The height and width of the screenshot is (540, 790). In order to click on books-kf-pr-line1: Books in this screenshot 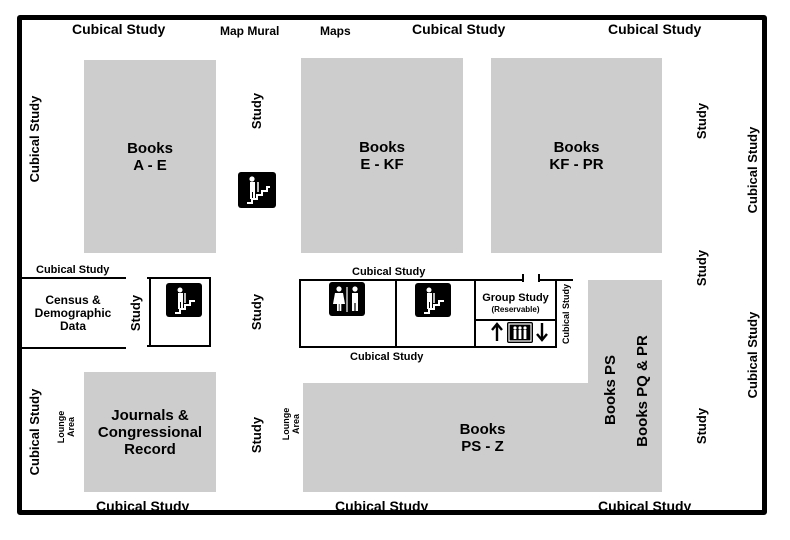, I will do `click(576, 147)`.